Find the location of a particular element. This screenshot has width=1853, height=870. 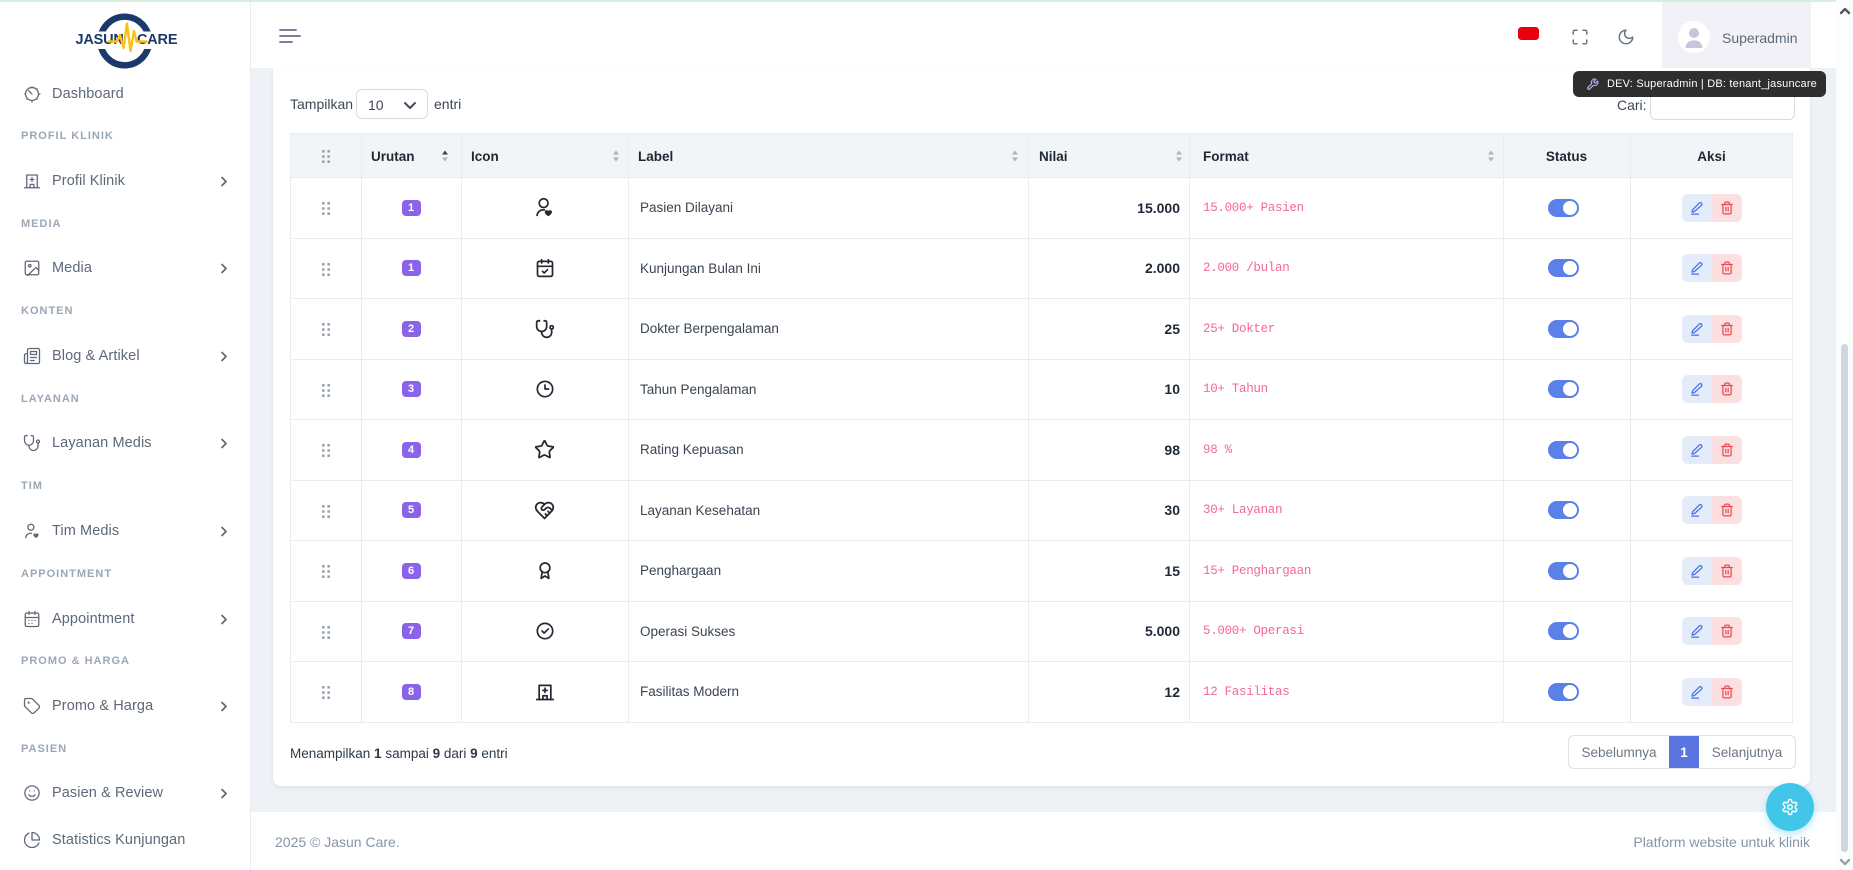

svg-text: CARE is located at coordinates (157, 40).